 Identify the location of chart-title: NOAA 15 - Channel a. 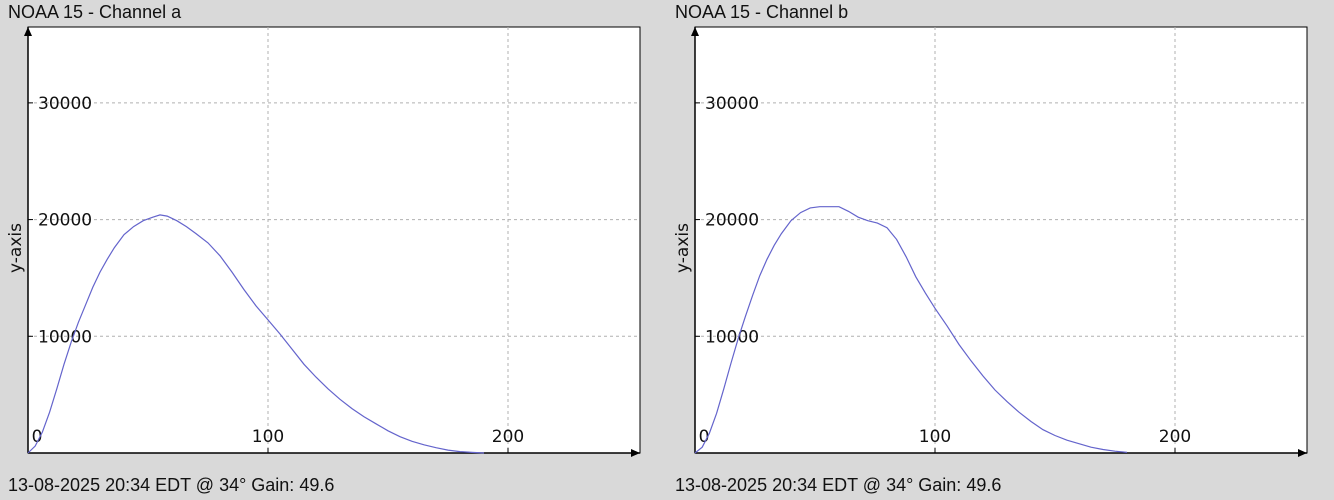
(95, 12).